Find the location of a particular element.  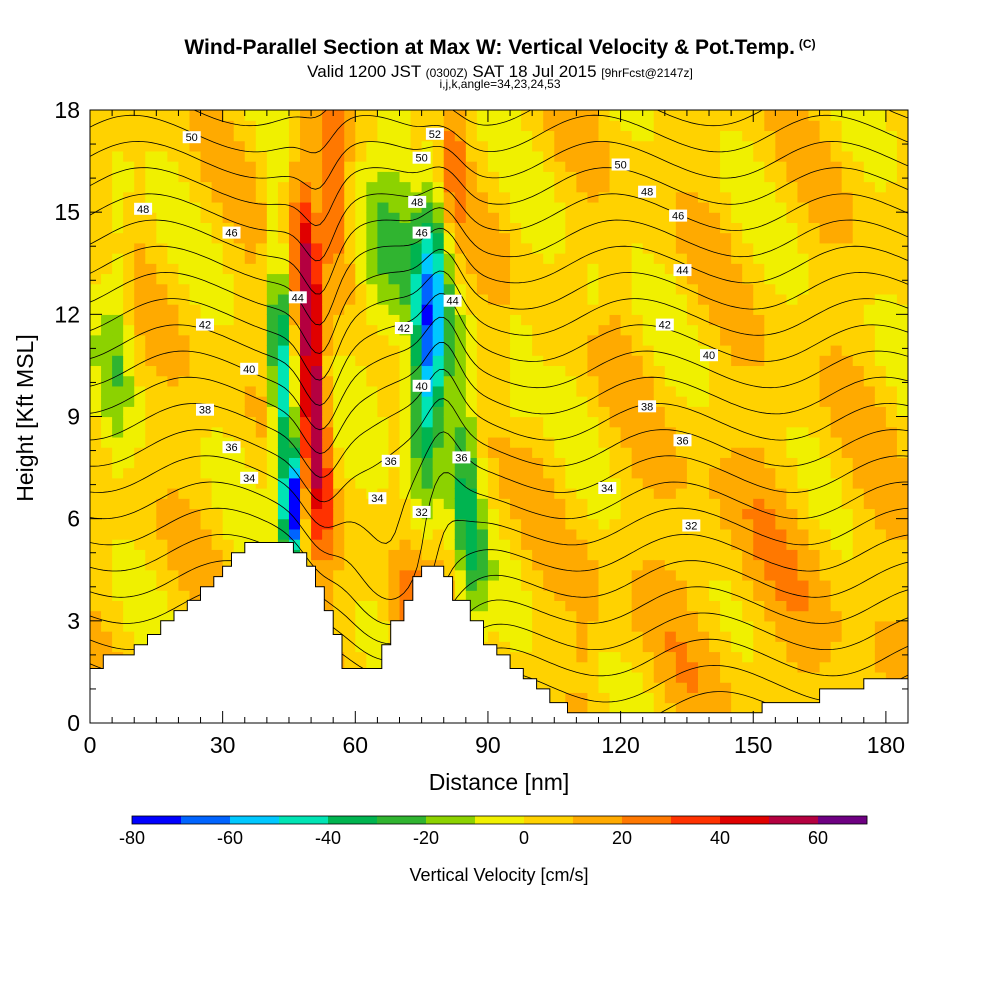

contour-label: 40 is located at coordinates (421, 387).